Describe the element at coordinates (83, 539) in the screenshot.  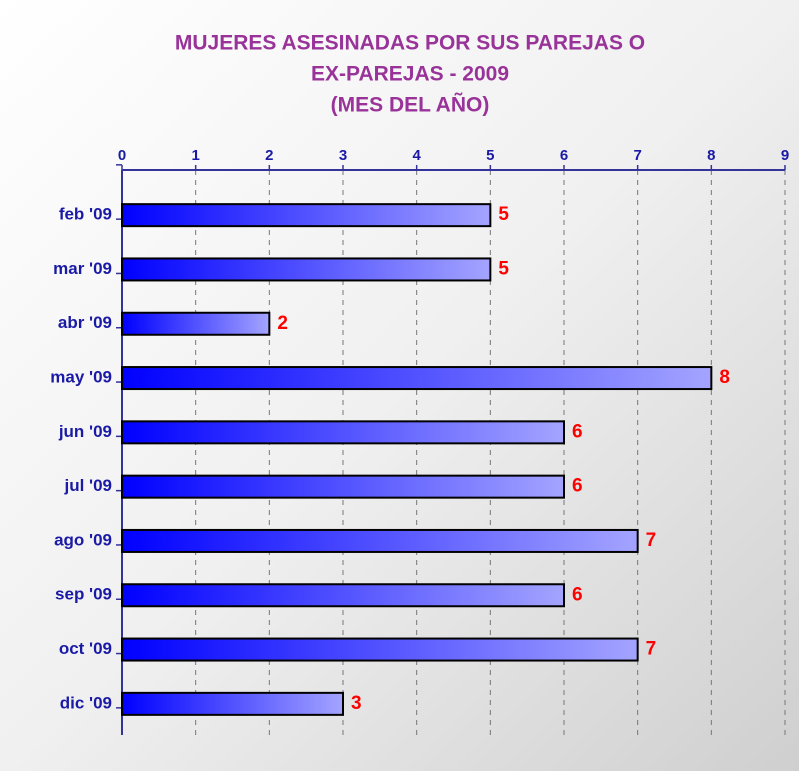
I see `y-tick-label: ago '09` at that location.